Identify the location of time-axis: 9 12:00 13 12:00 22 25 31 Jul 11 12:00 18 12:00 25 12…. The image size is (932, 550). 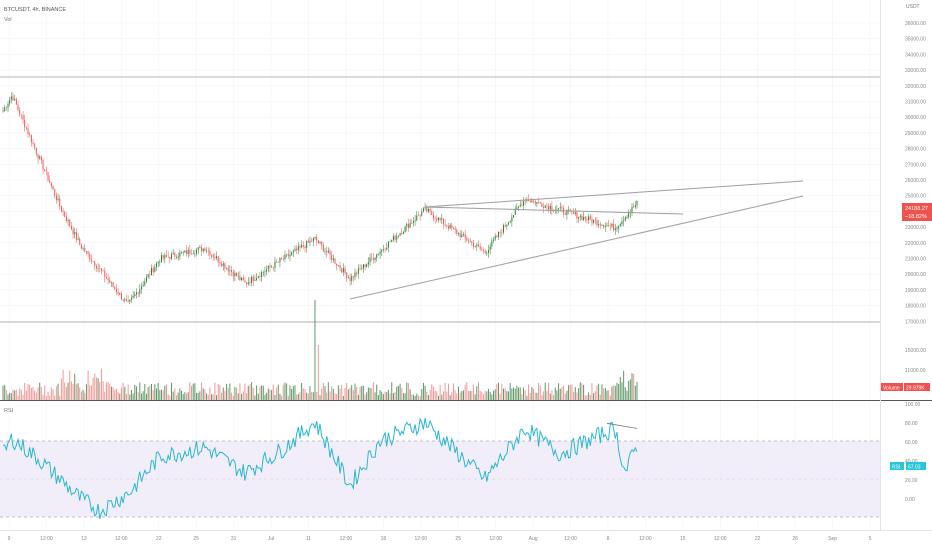
(440, 539).